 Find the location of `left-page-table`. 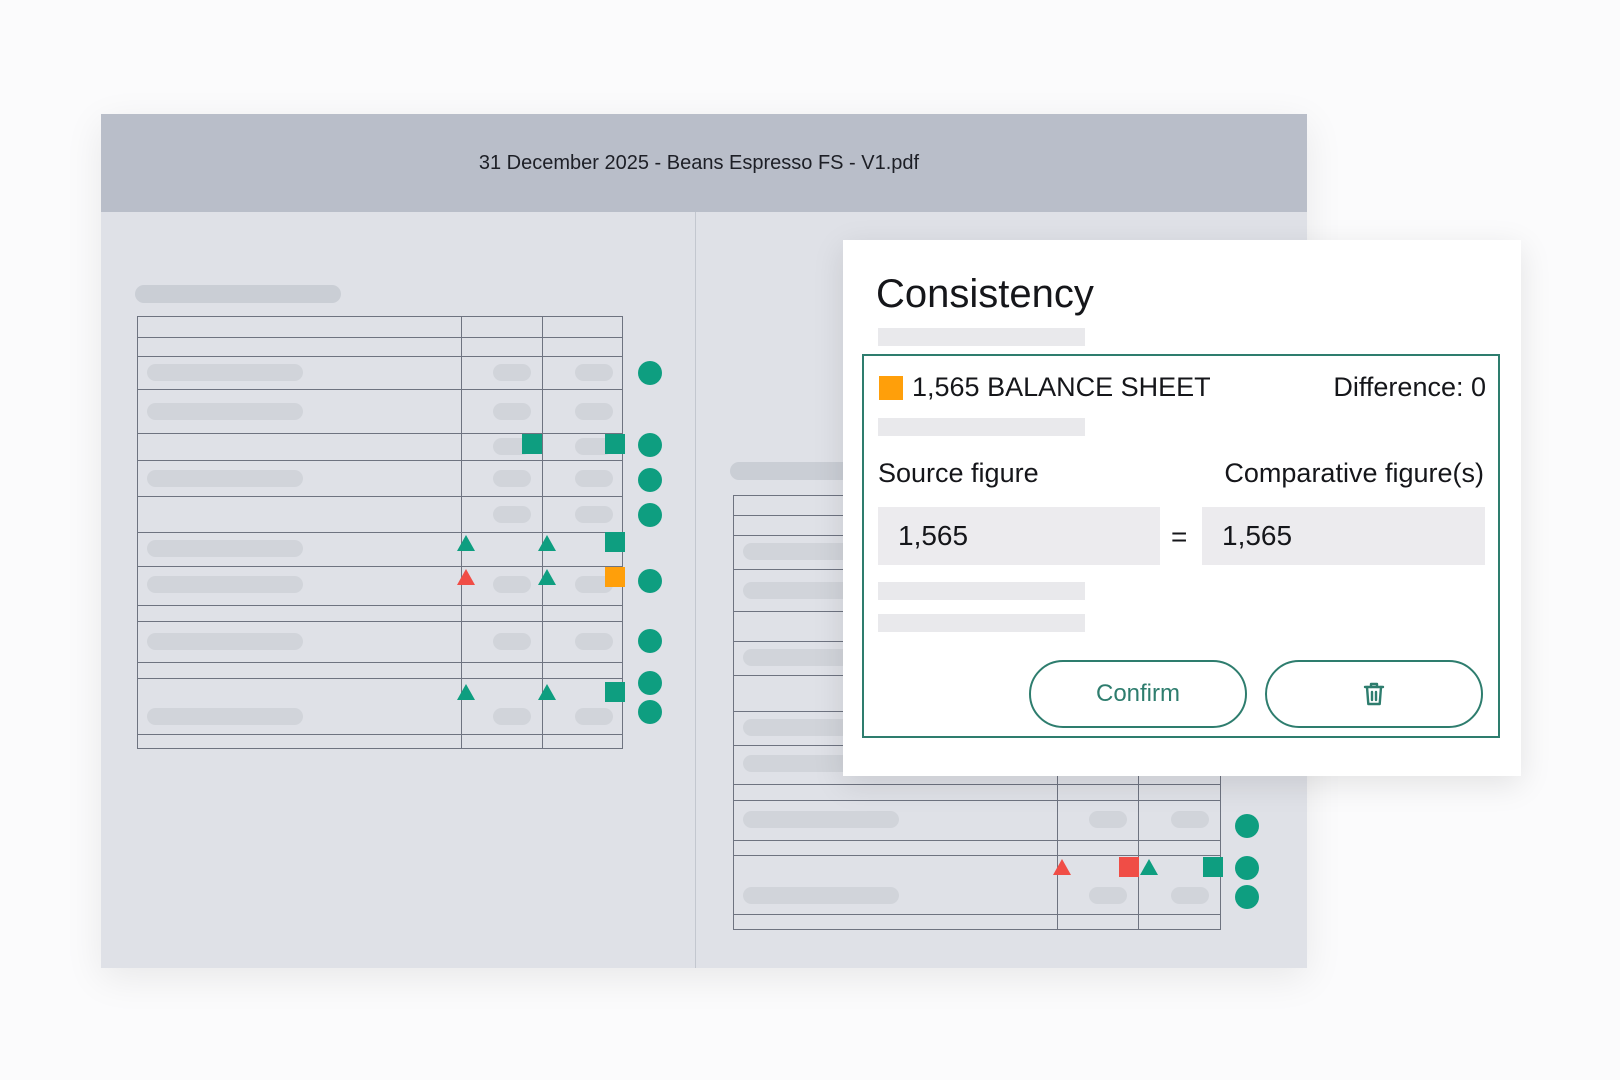

left-page-table is located at coordinates (380, 532).